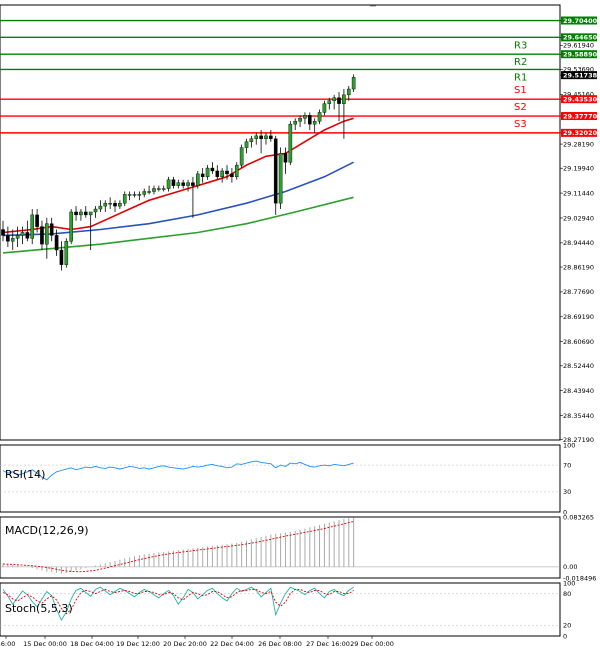  I want to click on macd-tick-label: 0.00, so click(570, 567).